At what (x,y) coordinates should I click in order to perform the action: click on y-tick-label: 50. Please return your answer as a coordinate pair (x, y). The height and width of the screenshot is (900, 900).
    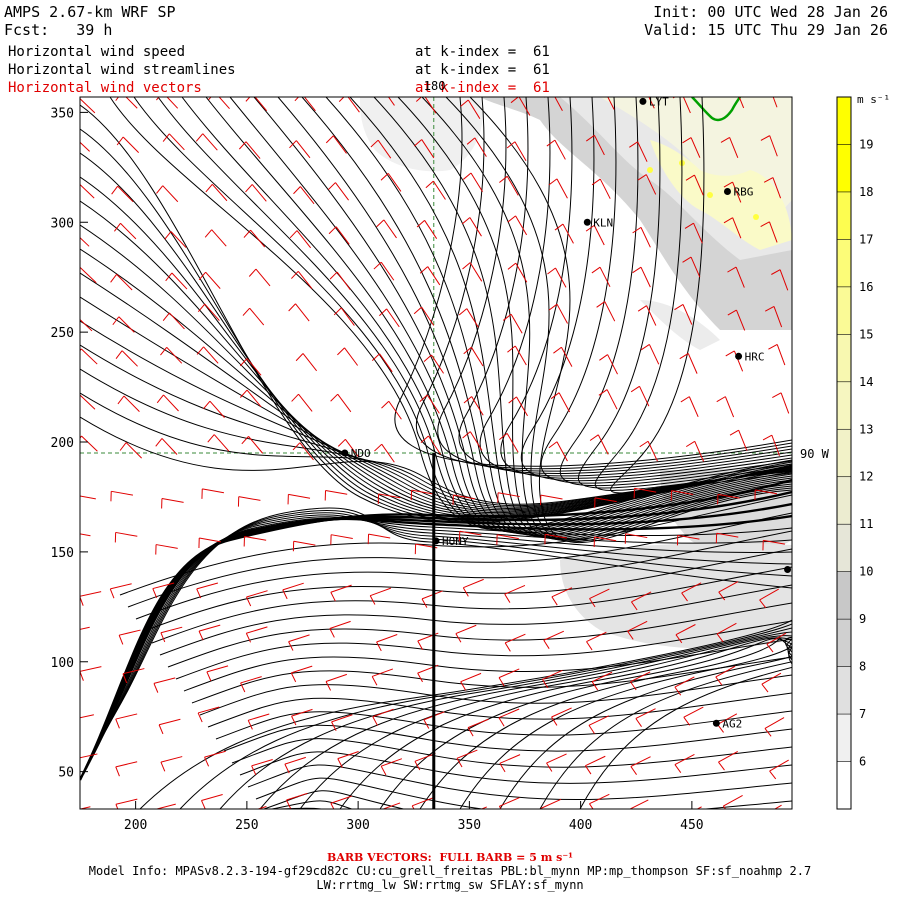
    Looking at the image, I should click on (66, 773).